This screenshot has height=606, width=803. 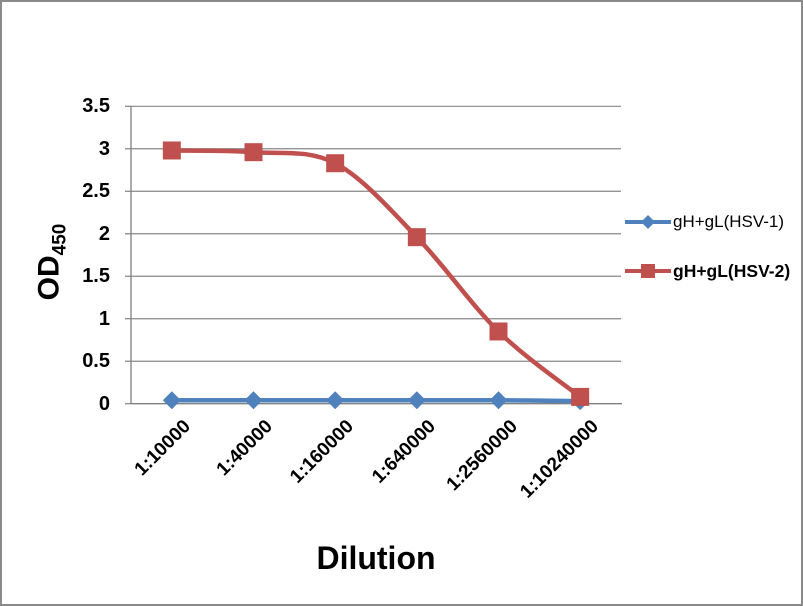 I want to click on y-tick-label: 2, so click(x=104, y=233).